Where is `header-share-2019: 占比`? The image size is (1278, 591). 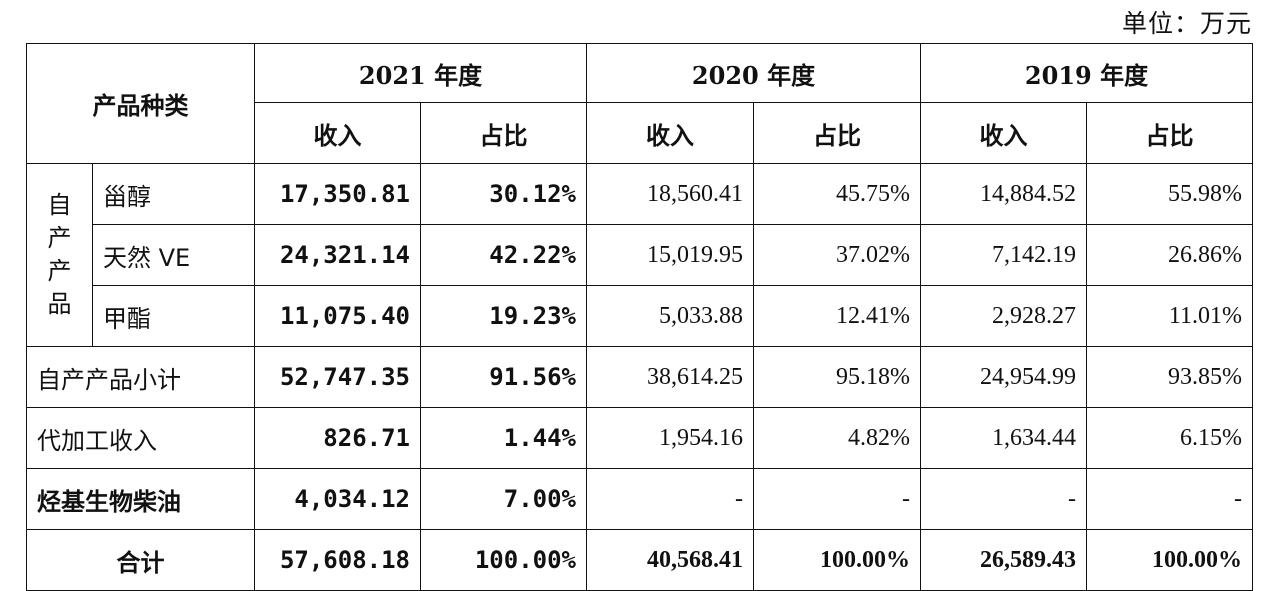 header-share-2019: 占比 is located at coordinates (1169, 133).